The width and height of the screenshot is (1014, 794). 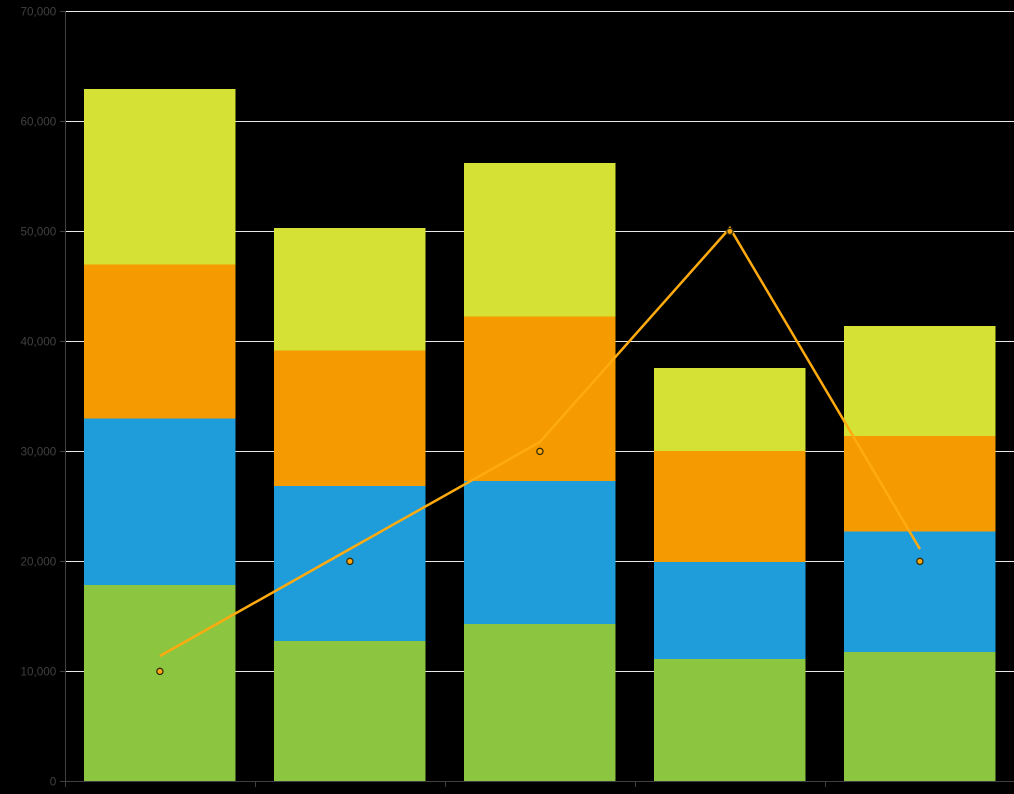 I want to click on svg-text: 30,000, so click(x=39, y=452).